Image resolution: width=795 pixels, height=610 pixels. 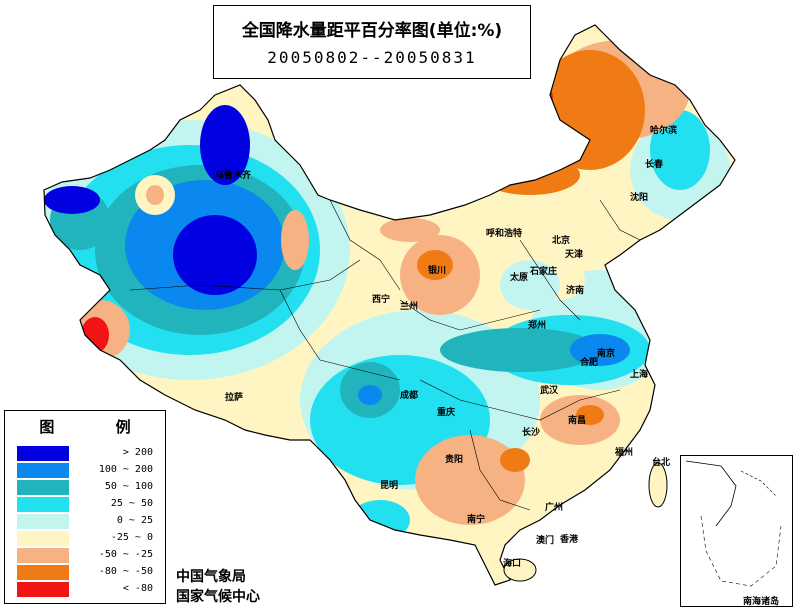 I want to click on map-title: 全国降水量距平百分率图(单位:%), so click(x=372, y=31).